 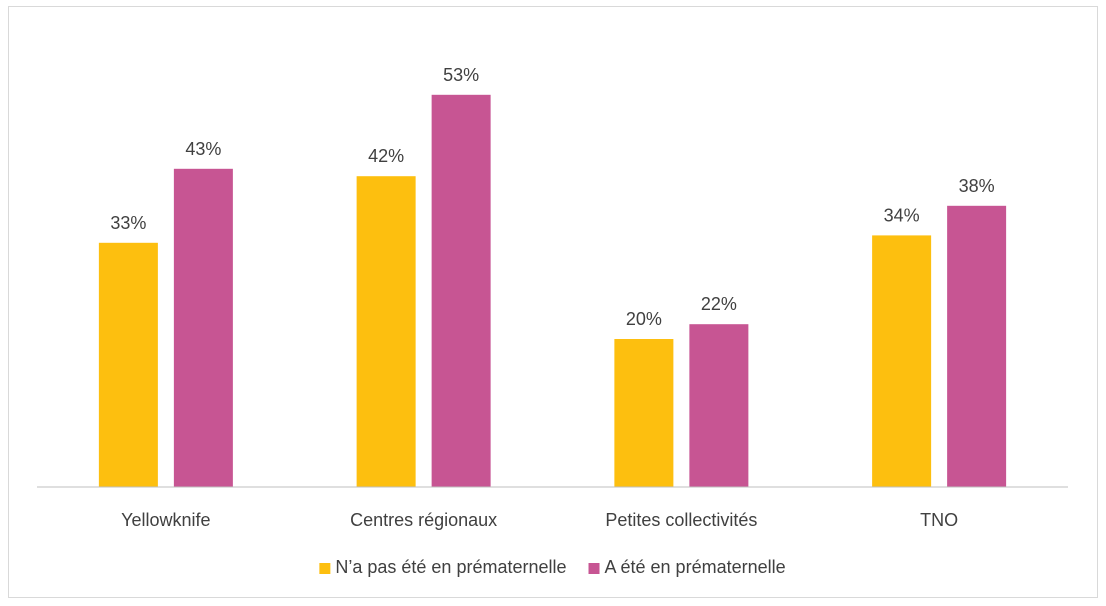 What do you see at coordinates (128, 223) in the screenshot?
I see `data-label: 33%` at bounding box center [128, 223].